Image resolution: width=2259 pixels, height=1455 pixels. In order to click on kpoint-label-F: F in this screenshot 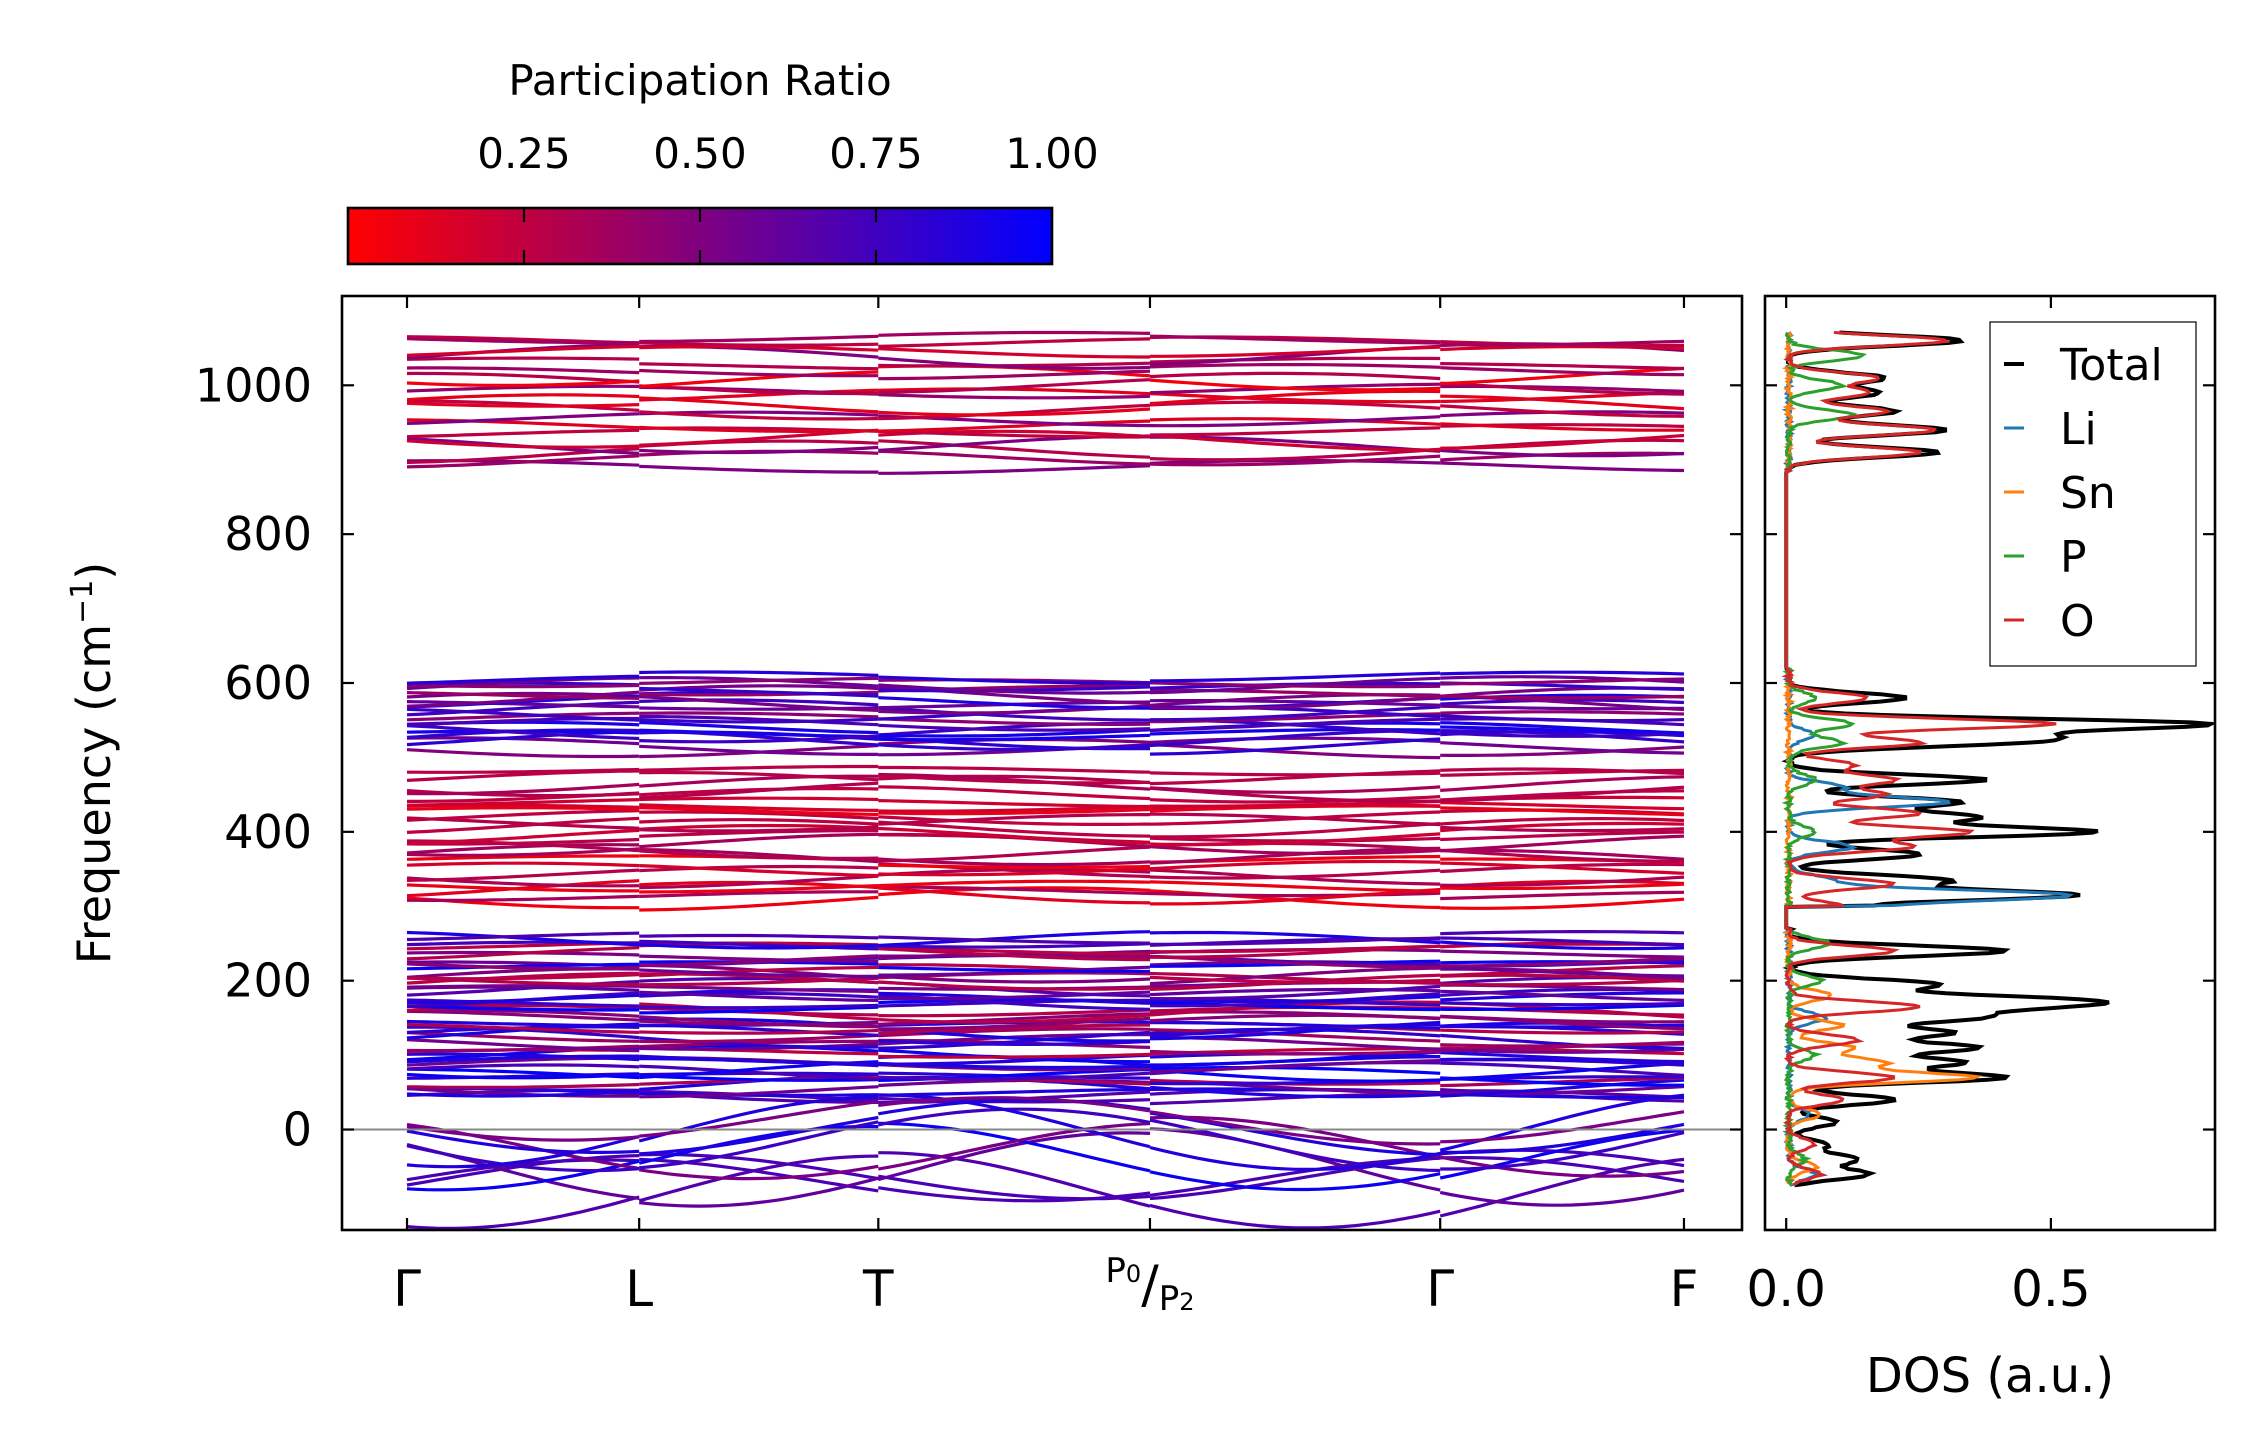, I will do `click(1684, 1289)`.